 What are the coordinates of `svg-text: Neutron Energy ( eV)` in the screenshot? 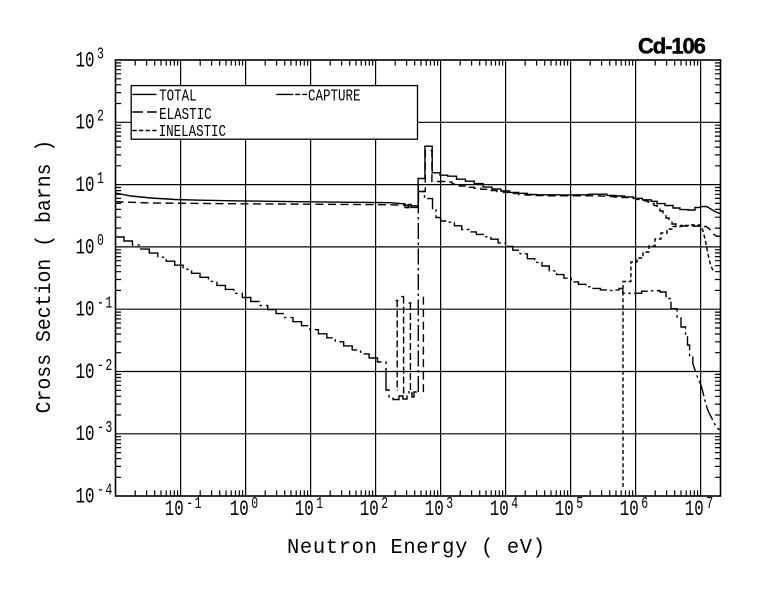 It's located at (416, 549).